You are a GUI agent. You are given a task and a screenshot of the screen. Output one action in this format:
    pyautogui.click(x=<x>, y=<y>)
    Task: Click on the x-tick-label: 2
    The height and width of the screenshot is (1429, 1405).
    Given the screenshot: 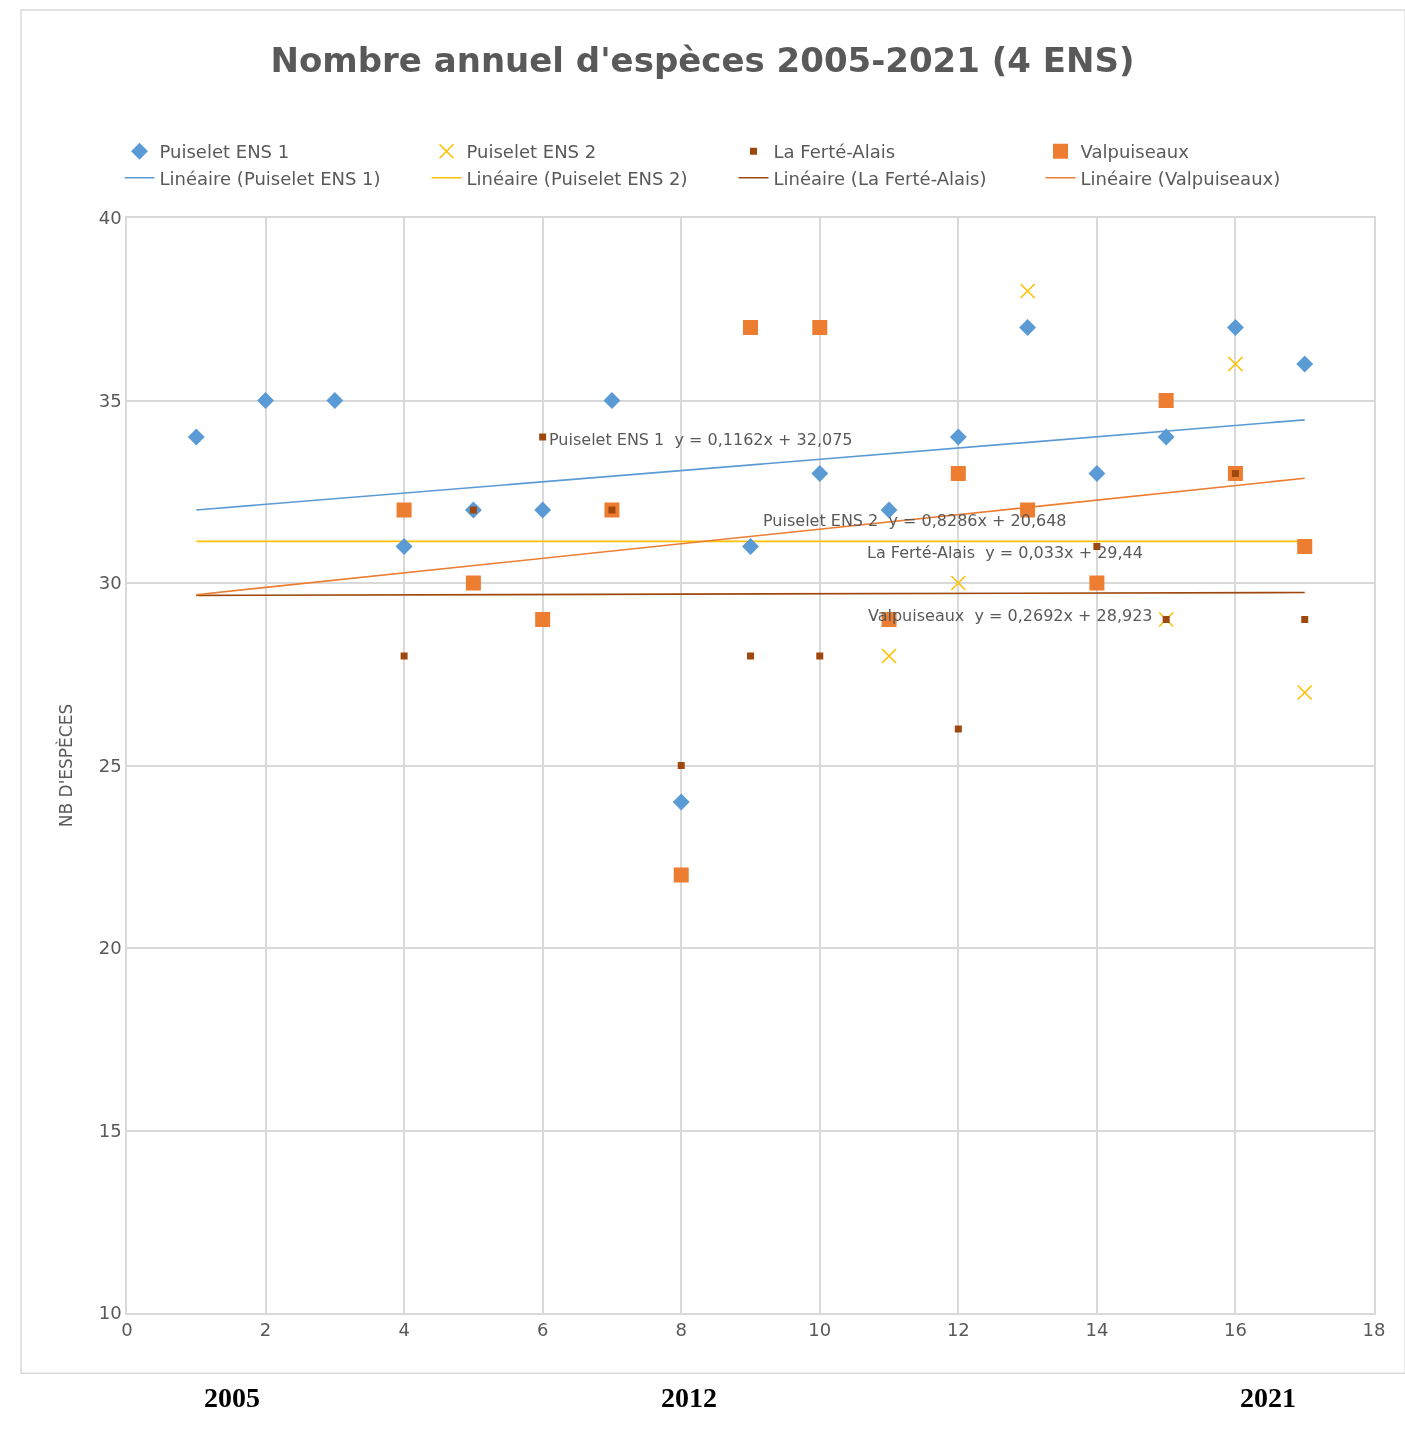 What is the action you would take?
    pyautogui.click(x=265, y=1330)
    